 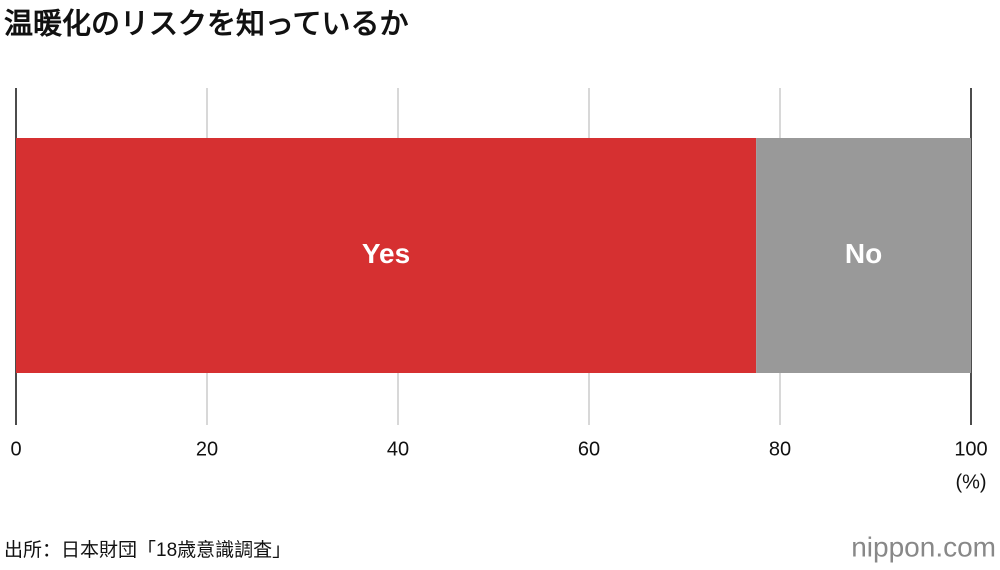 I want to click on segment-label: No, so click(x=863, y=253).